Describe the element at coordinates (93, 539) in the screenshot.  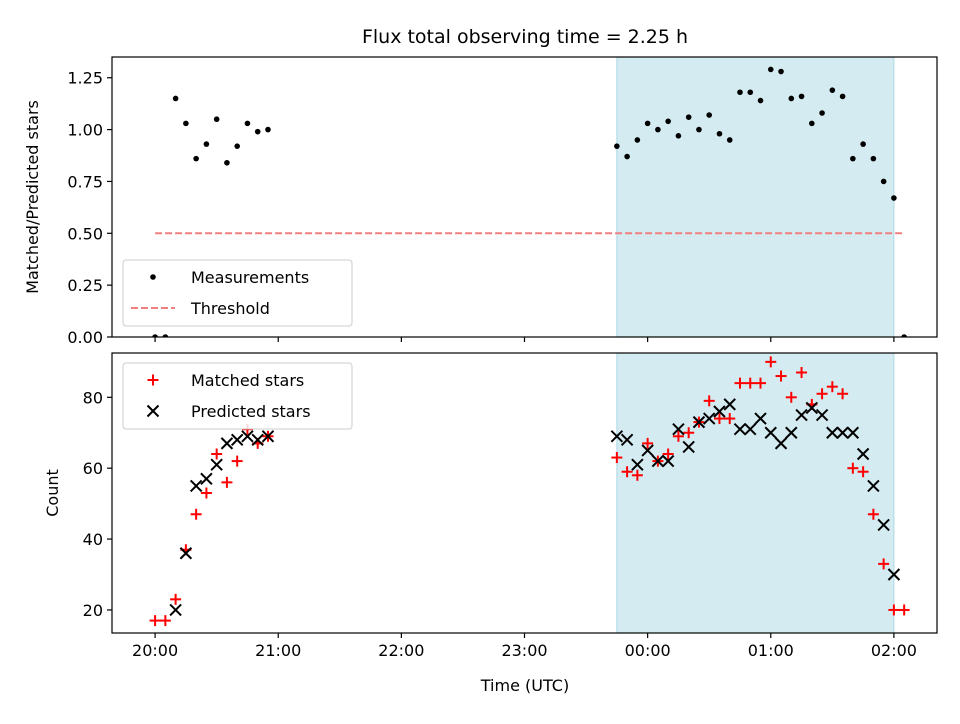
I see `y-tick-label: 40` at that location.